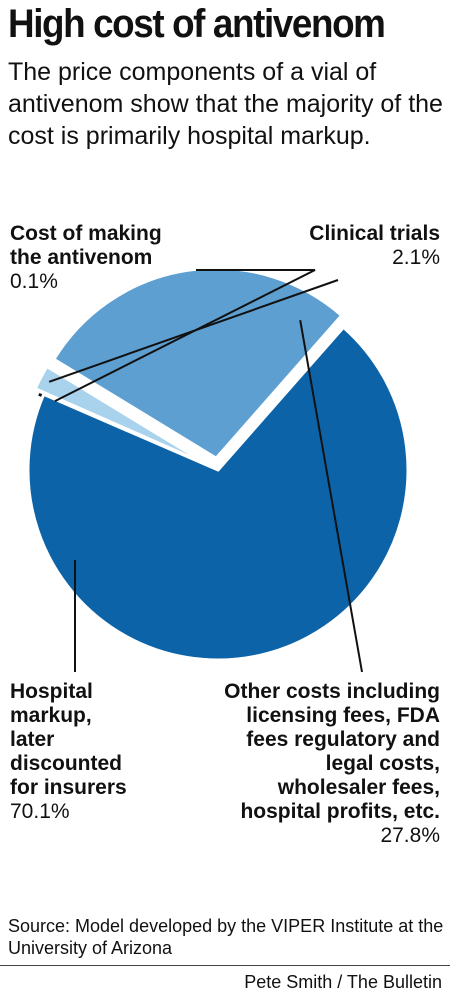  Describe the element at coordinates (197, 24) in the screenshot. I see `chart-title: High cost of antivenom` at that location.